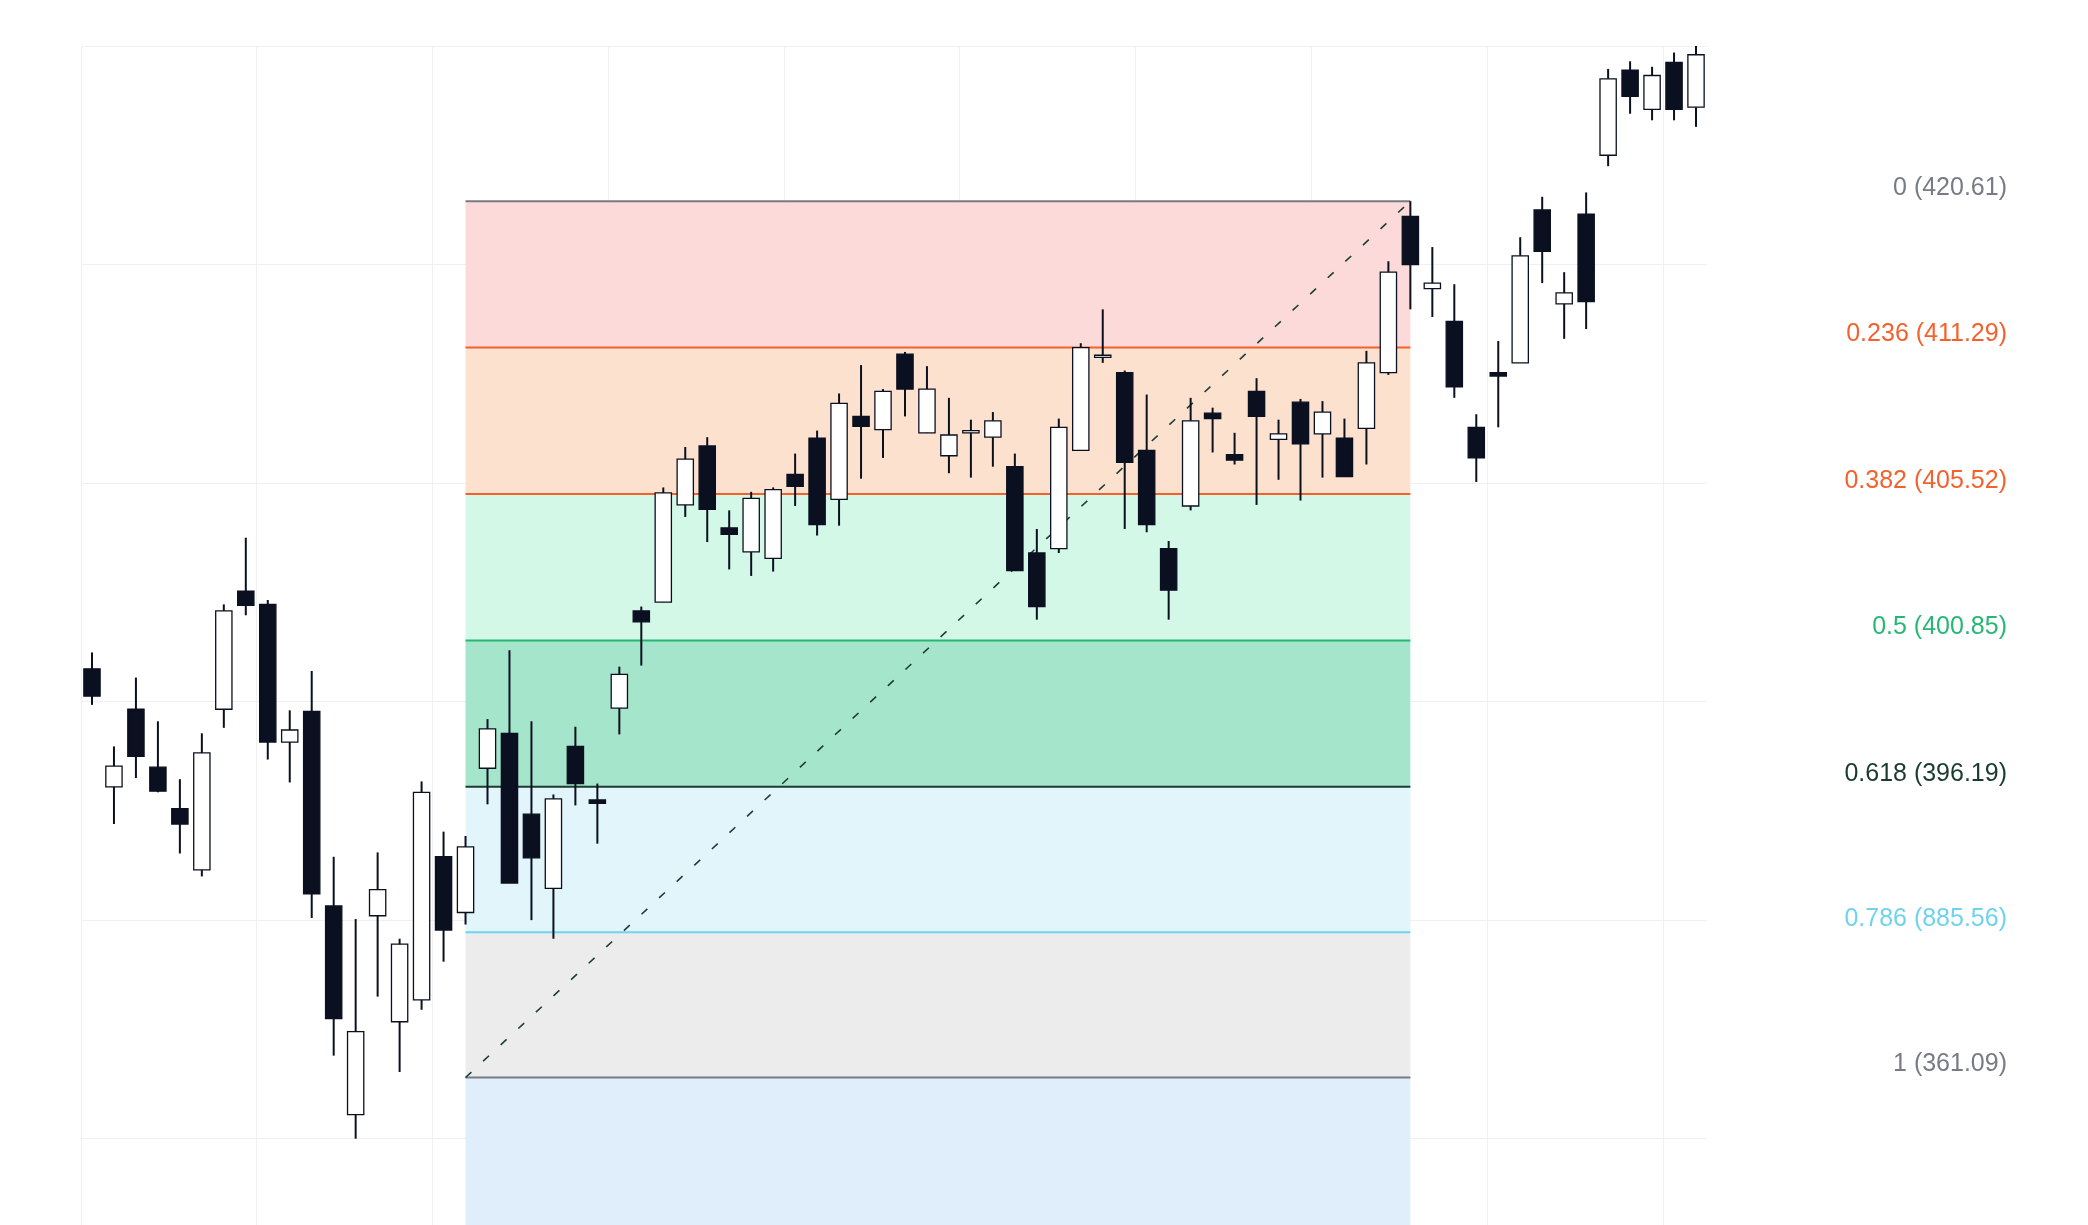 The width and height of the screenshot is (2088, 1225). I want to click on text: 0.786 (885.56), so click(1925, 917).